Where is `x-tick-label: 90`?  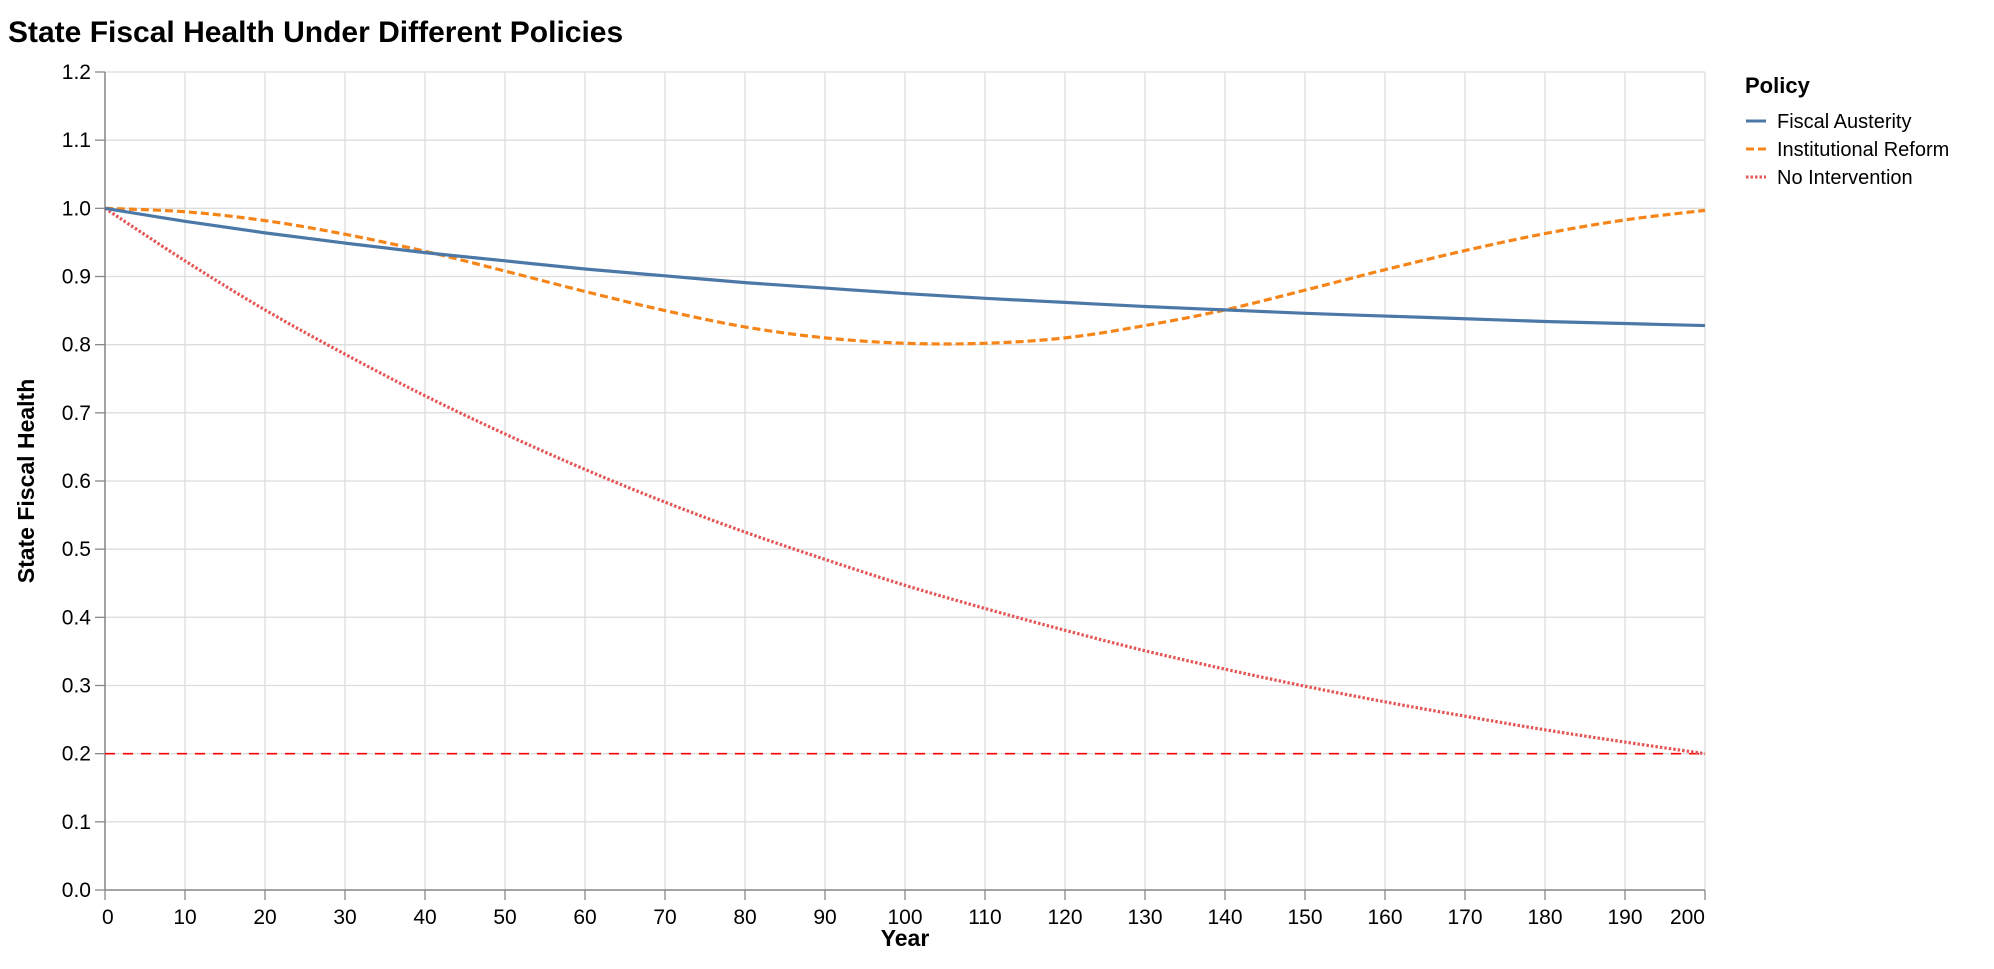
x-tick-label: 90 is located at coordinates (824, 917).